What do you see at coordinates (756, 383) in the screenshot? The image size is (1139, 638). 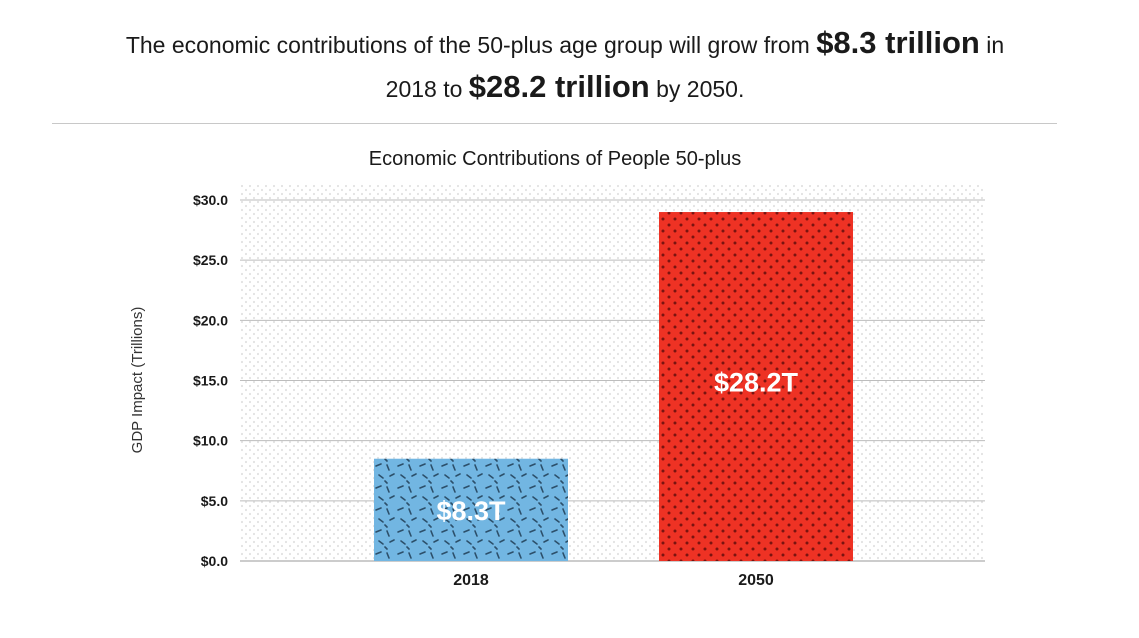 I see `data-label-2050: $28.2T` at bounding box center [756, 383].